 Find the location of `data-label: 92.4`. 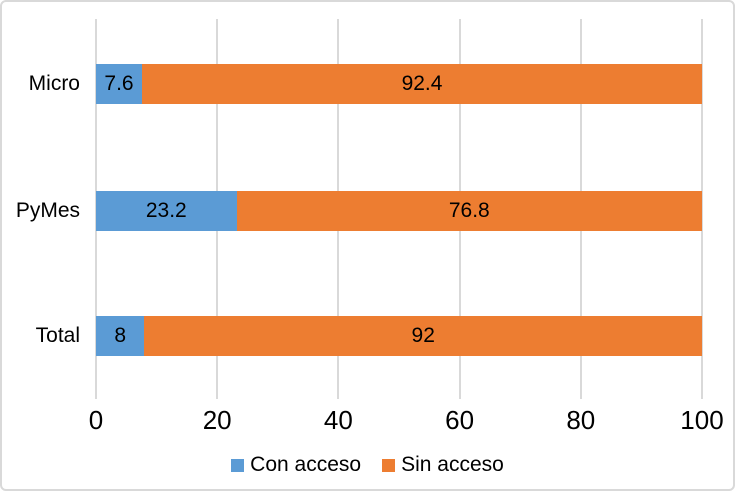

data-label: 92.4 is located at coordinates (422, 83).